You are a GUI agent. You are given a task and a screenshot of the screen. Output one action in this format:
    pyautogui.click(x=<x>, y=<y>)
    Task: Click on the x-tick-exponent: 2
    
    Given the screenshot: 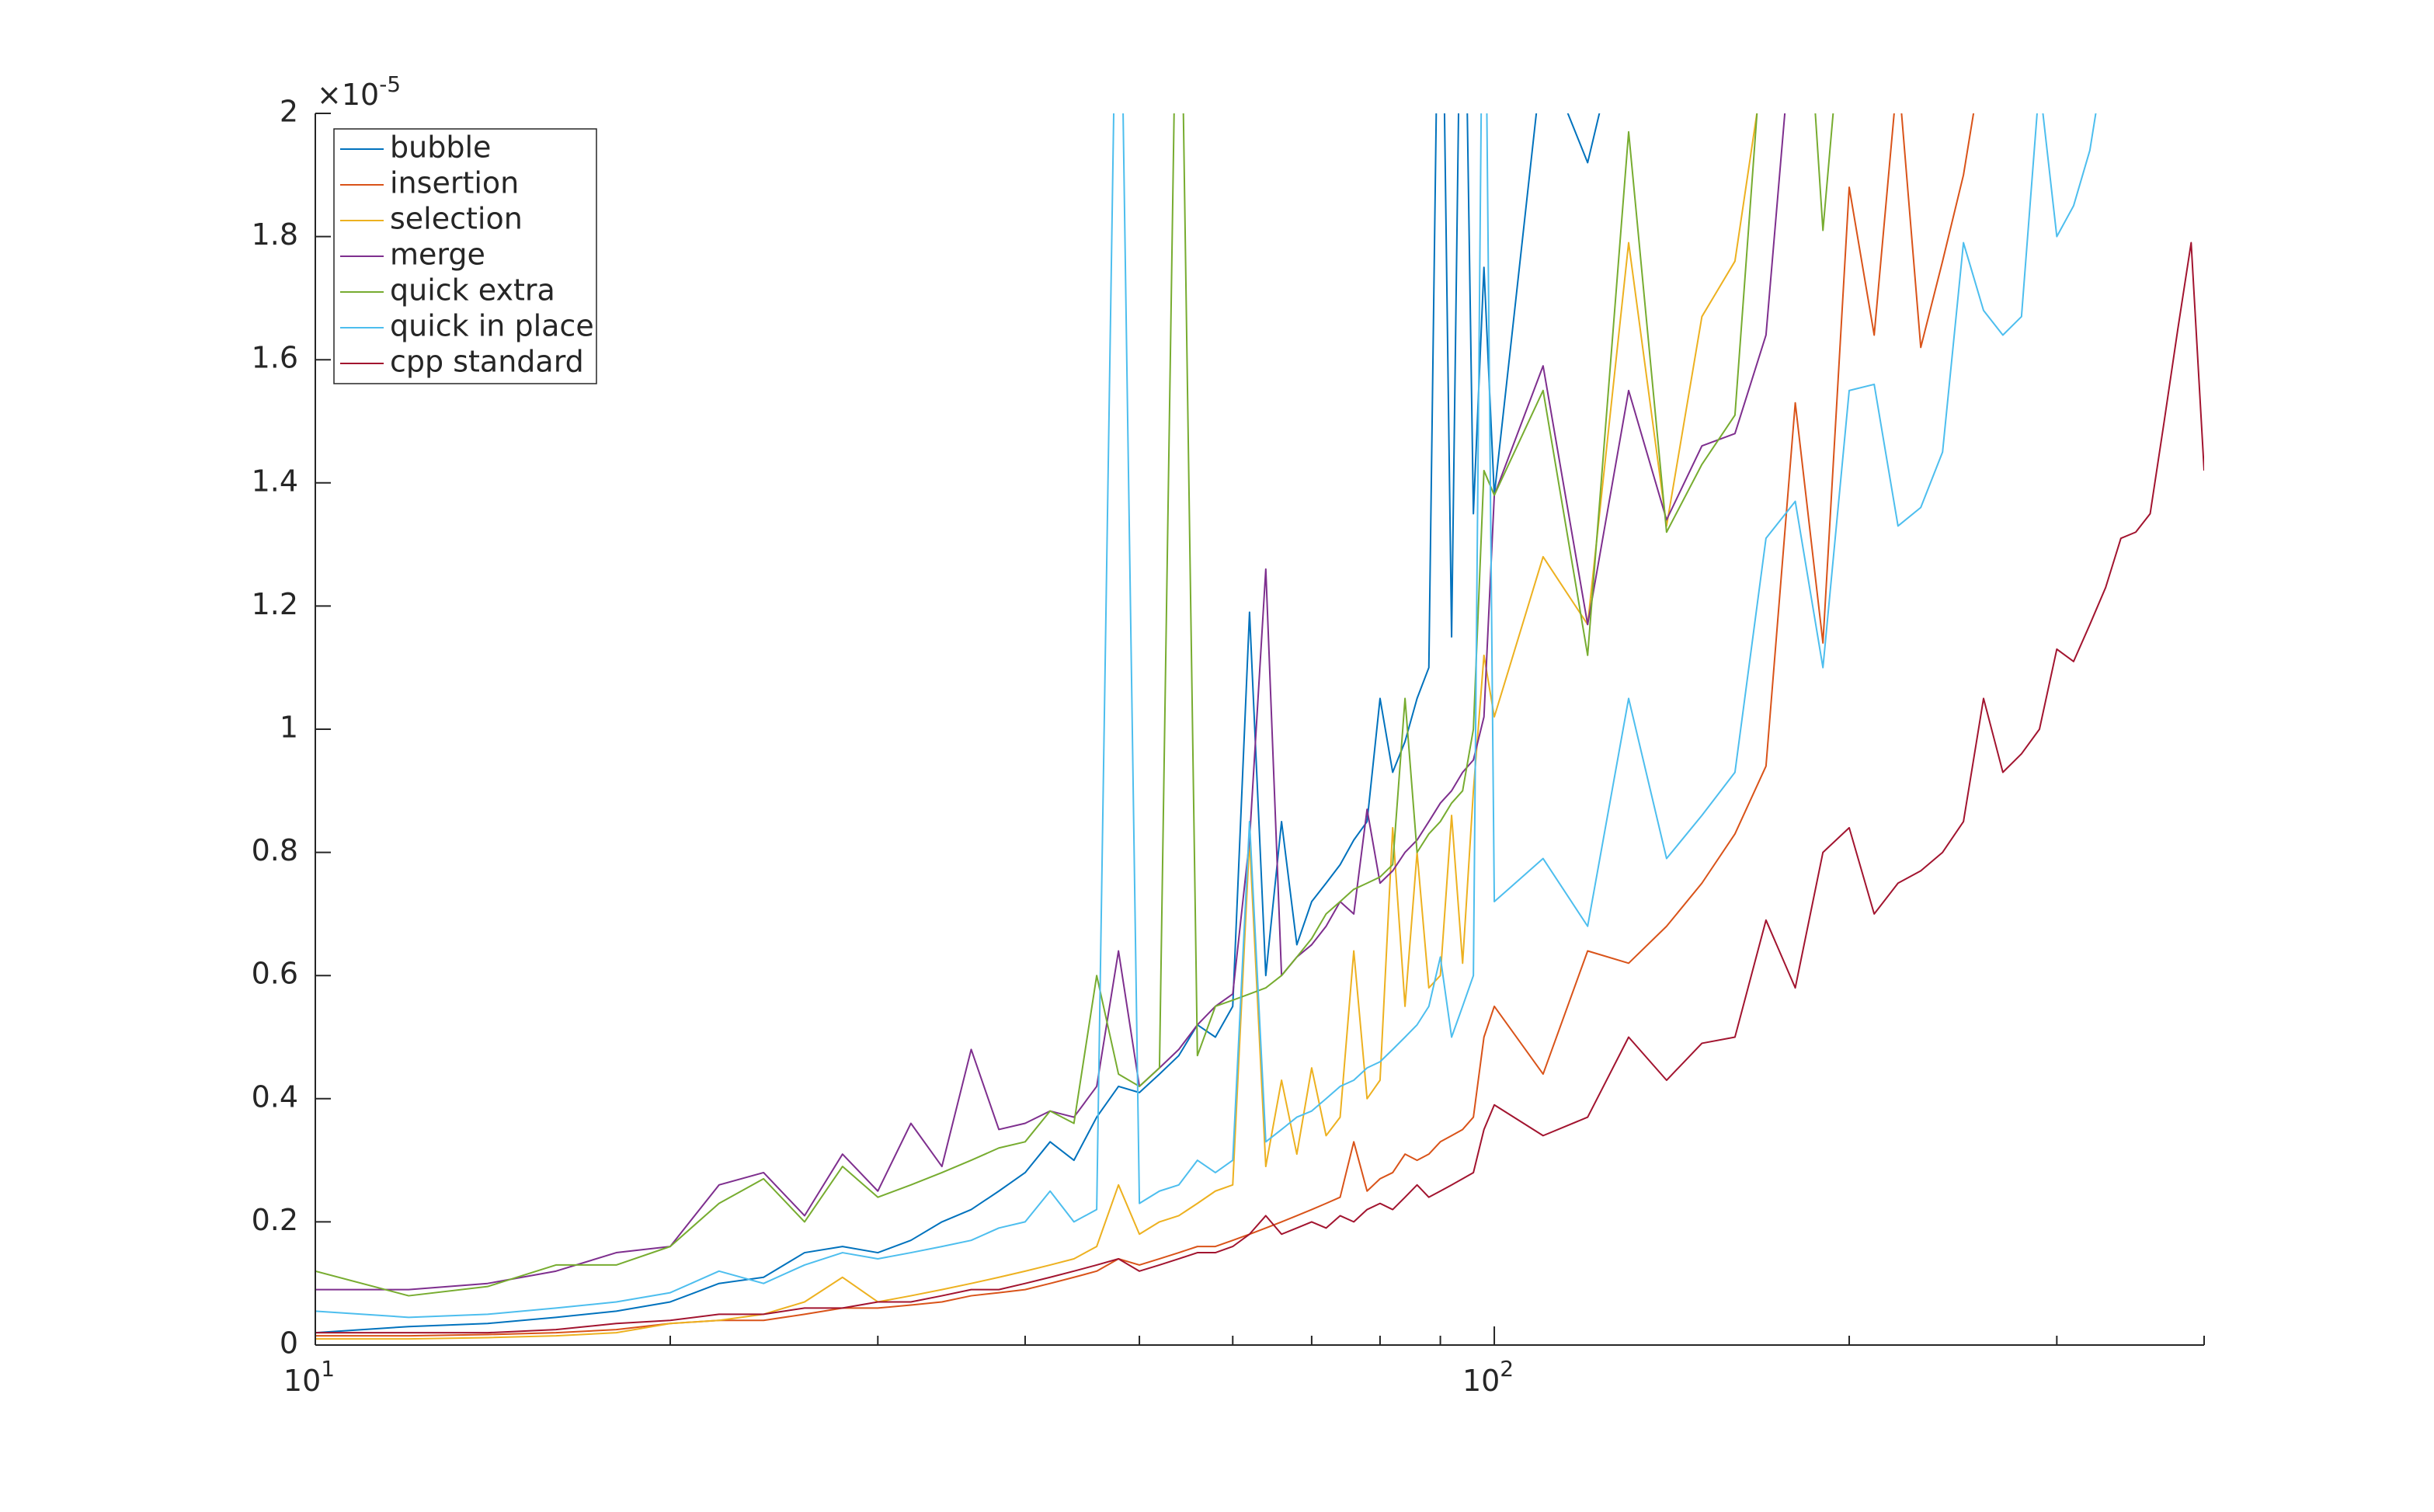 What is the action you would take?
    pyautogui.click(x=1507, y=1369)
    